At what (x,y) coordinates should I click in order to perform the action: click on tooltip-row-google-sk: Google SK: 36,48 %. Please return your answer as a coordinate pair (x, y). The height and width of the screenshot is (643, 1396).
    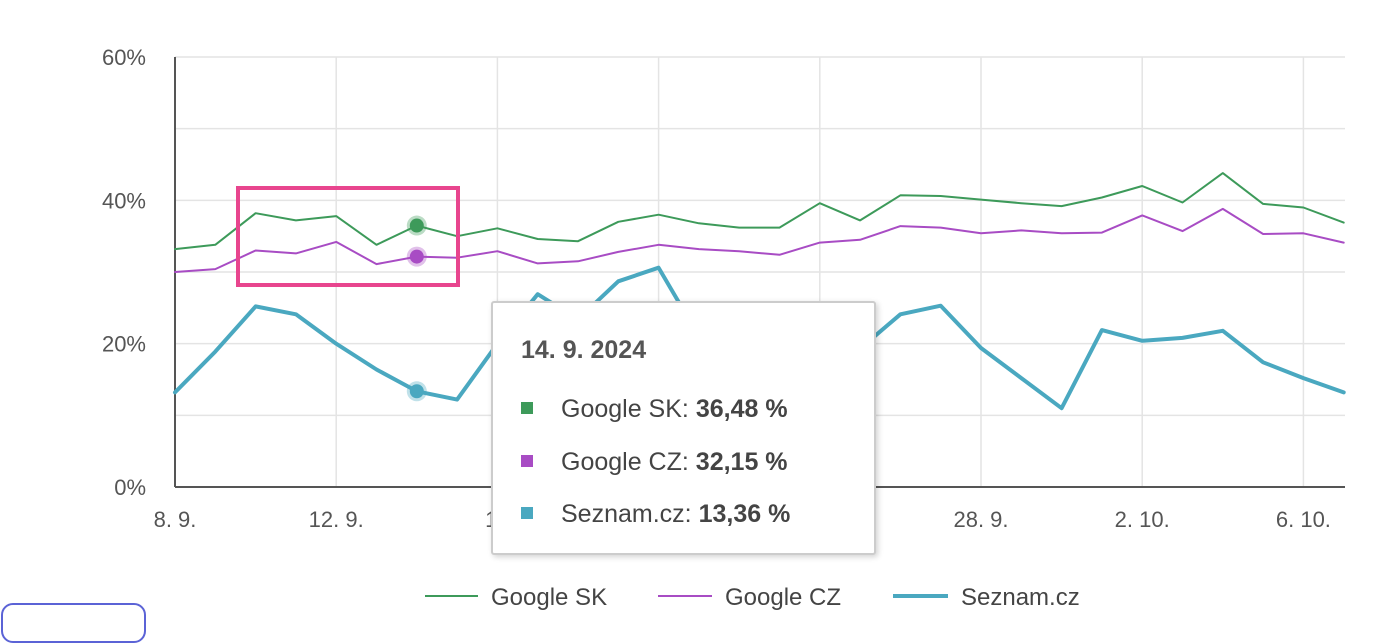
    Looking at the image, I should click on (654, 409).